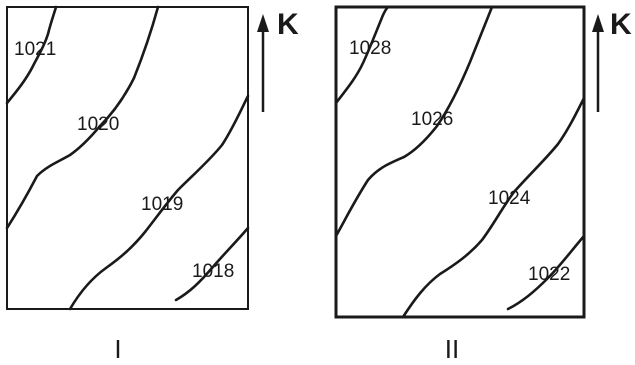 The image size is (635, 365). I want to click on panel-1-isobar-label-1020: 1020, so click(98, 124).